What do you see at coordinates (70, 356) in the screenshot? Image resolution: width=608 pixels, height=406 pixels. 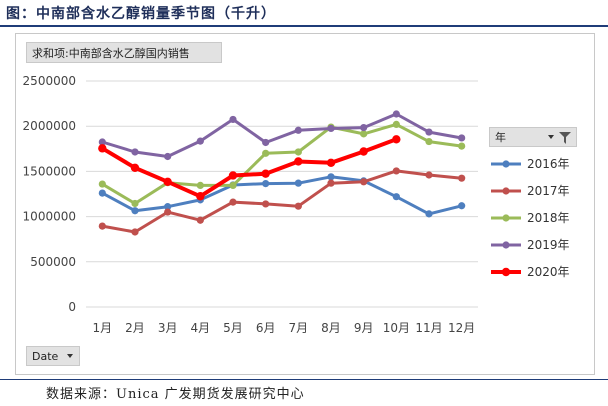 I see `chevron-down-icon` at bounding box center [70, 356].